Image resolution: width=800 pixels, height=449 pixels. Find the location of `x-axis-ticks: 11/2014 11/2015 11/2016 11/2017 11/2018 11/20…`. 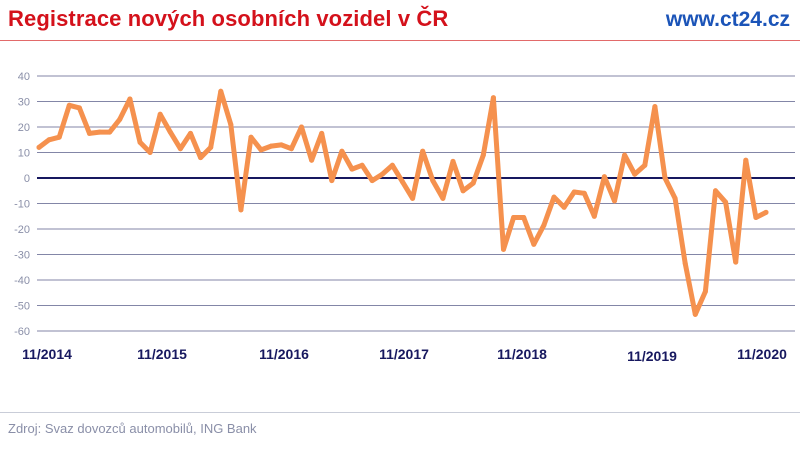

x-axis-ticks: 11/2014 11/2015 11/2016 11/2017 11/2018 11/20… is located at coordinates (404, 355).